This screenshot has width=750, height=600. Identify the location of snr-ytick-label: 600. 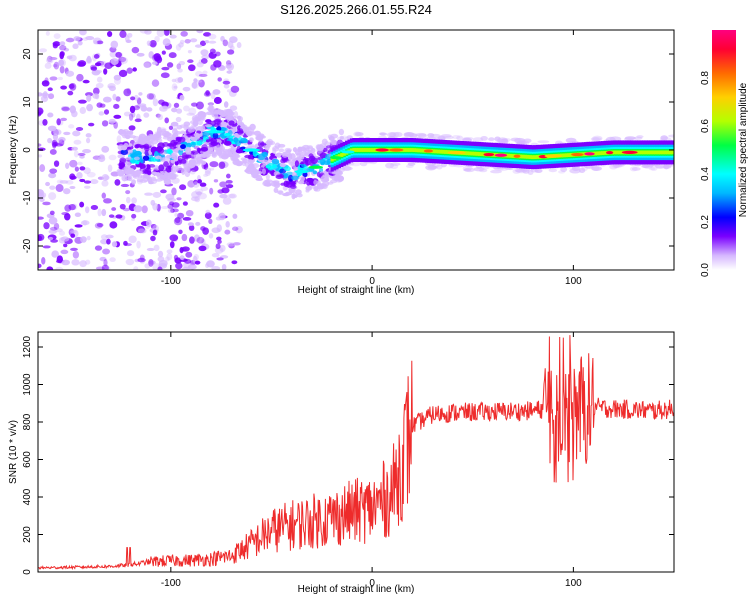
(27, 459).